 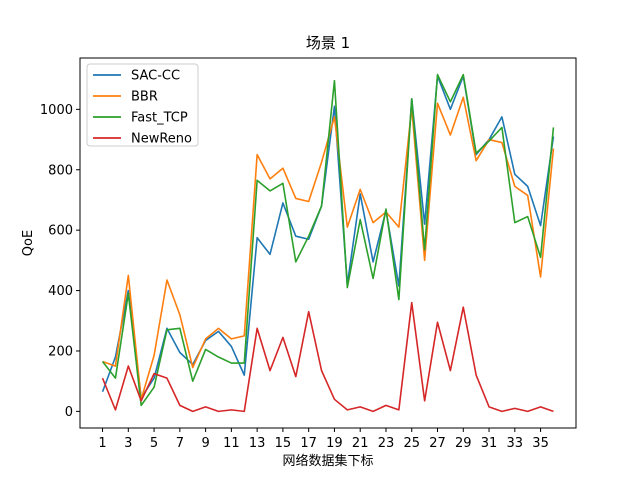 I want to click on y-tick-label: 600, so click(x=60, y=231).